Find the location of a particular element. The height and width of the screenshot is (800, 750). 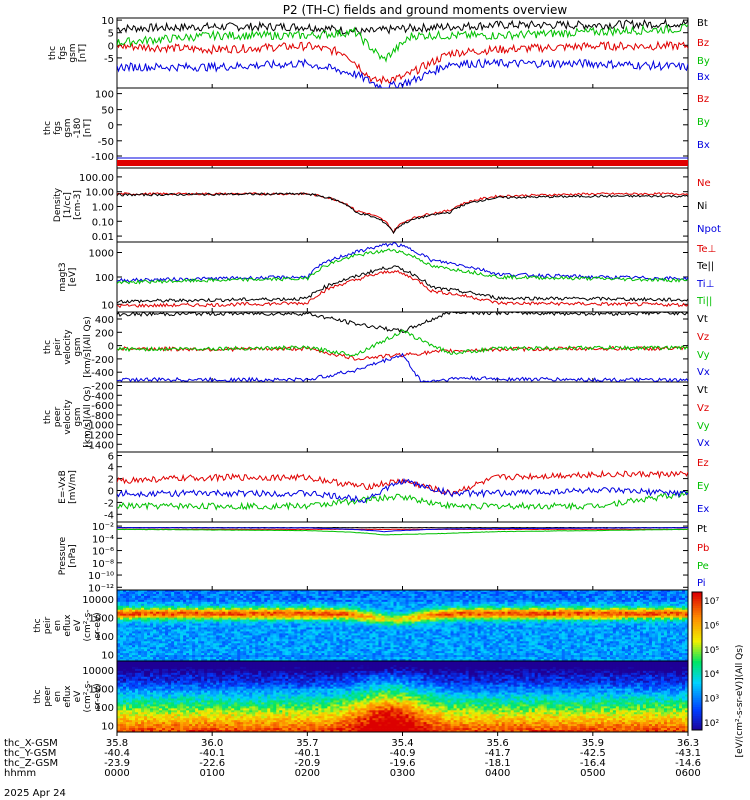

ylabel-line: [km/s](All Qs) is located at coordinates (88, 417).